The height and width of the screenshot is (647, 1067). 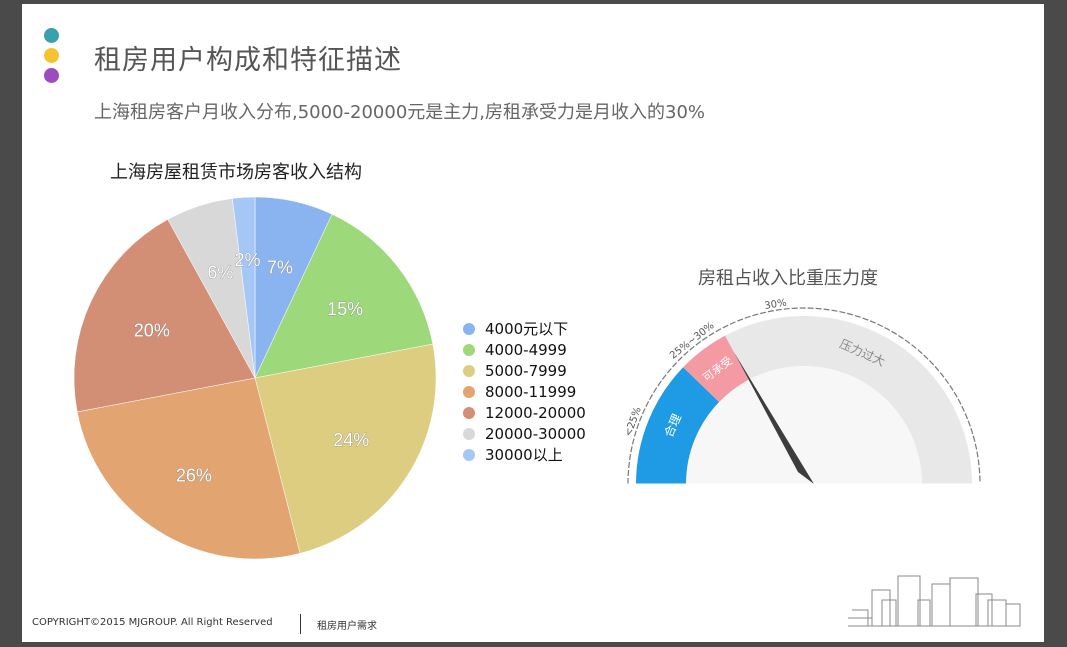 What do you see at coordinates (535, 412) in the screenshot?
I see `legend-label: 12000-20000` at bounding box center [535, 412].